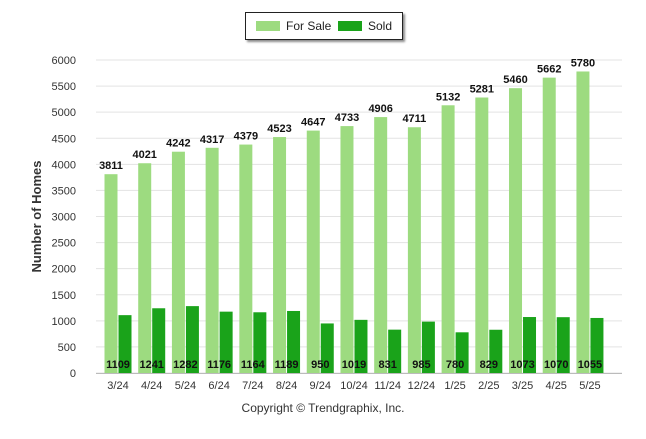 The height and width of the screenshot is (439, 646). What do you see at coordinates (354, 365) in the screenshot?
I see `data-label-sold: 1019` at bounding box center [354, 365].